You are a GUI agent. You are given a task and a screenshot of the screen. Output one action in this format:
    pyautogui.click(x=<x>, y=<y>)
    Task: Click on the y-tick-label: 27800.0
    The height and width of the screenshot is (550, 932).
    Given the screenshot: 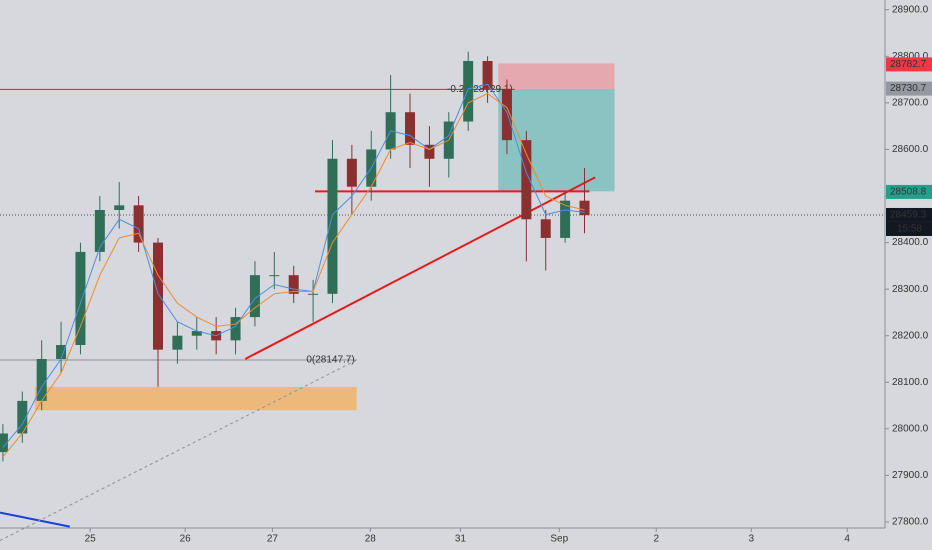 What is the action you would take?
    pyautogui.click(x=910, y=522)
    